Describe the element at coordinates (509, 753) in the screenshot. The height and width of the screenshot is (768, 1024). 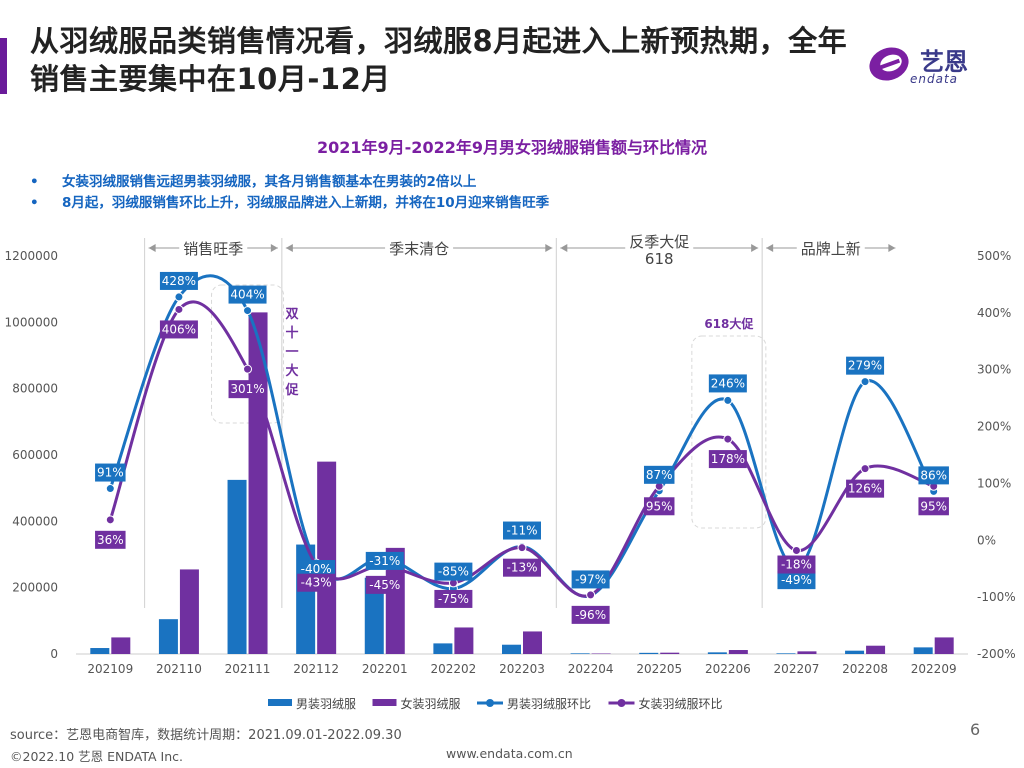
I see `footer-url: www.endata.com.cn` at that location.